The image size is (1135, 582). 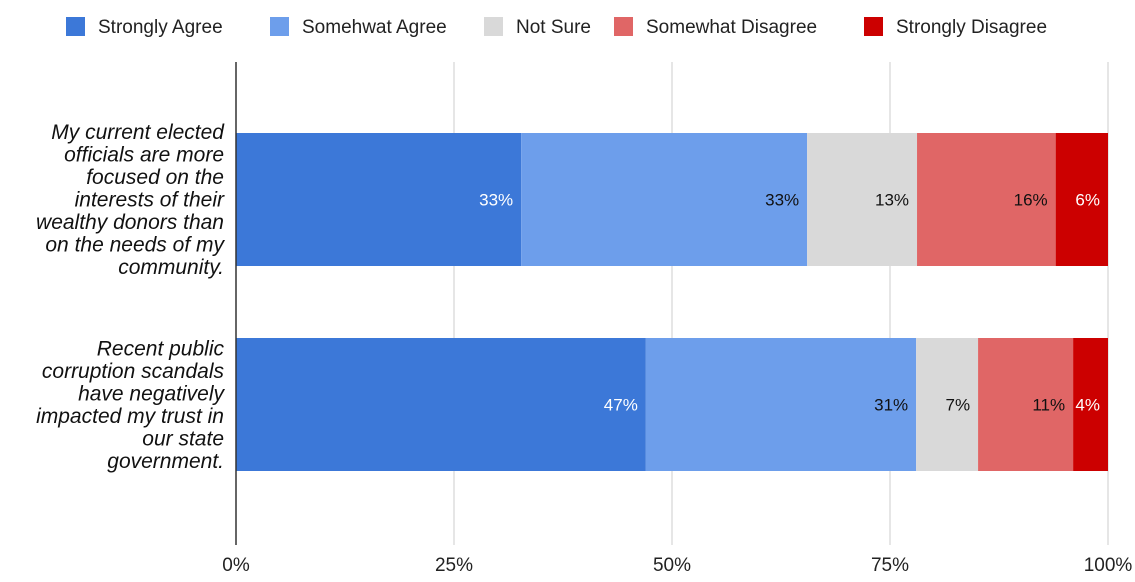 What do you see at coordinates (160, 27) in the screenshot?
I see `legend-label: Strongly Agree` at bounding box center [160, 27].